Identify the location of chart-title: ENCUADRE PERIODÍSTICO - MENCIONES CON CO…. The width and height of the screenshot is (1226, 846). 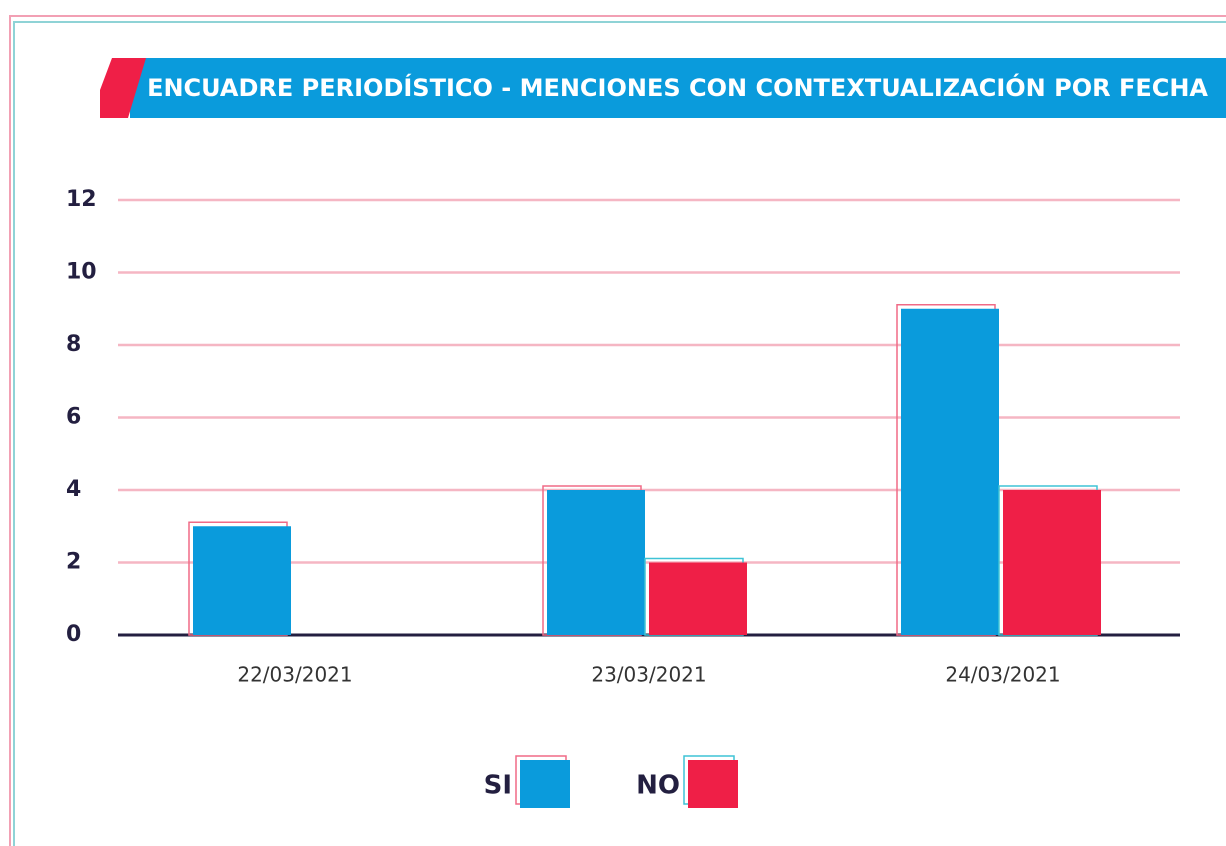
(677, 87).